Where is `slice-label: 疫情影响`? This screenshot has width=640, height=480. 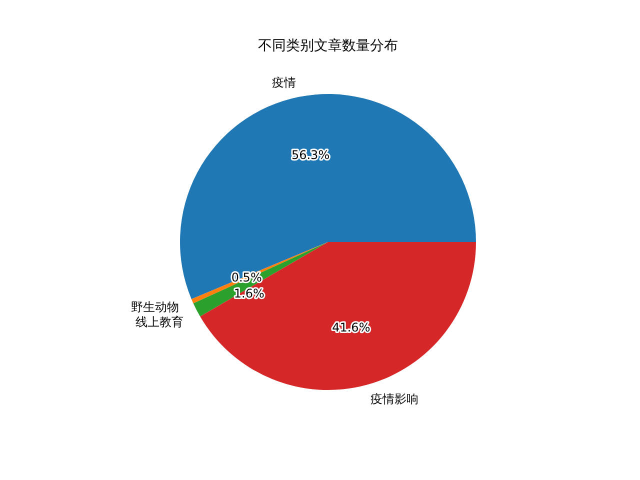
slice-label: 疫情影响 is located at coordinates (394, 399).